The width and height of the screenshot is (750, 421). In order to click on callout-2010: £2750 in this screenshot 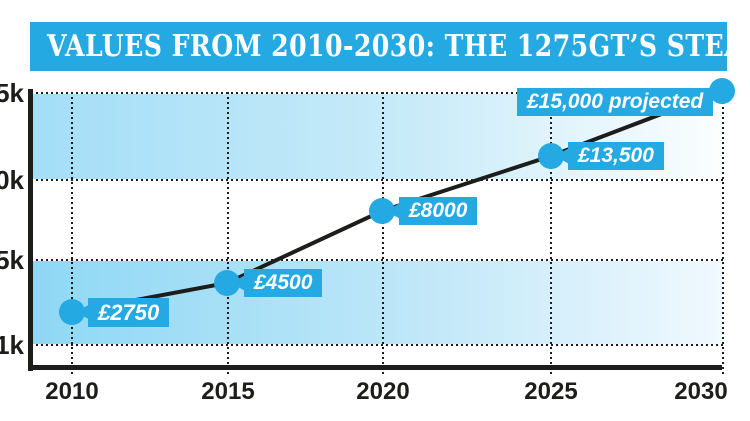, I will do `click(129, 312)`.